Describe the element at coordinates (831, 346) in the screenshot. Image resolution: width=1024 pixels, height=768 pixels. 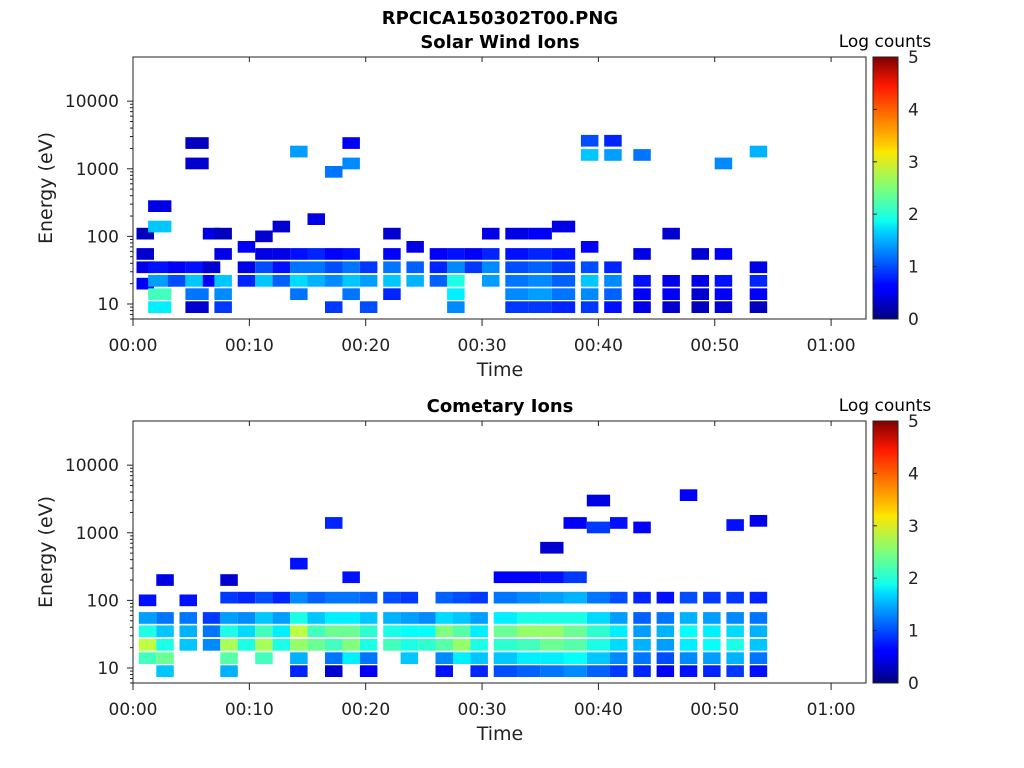
I see `x-tick-label: 01:00` at that location.